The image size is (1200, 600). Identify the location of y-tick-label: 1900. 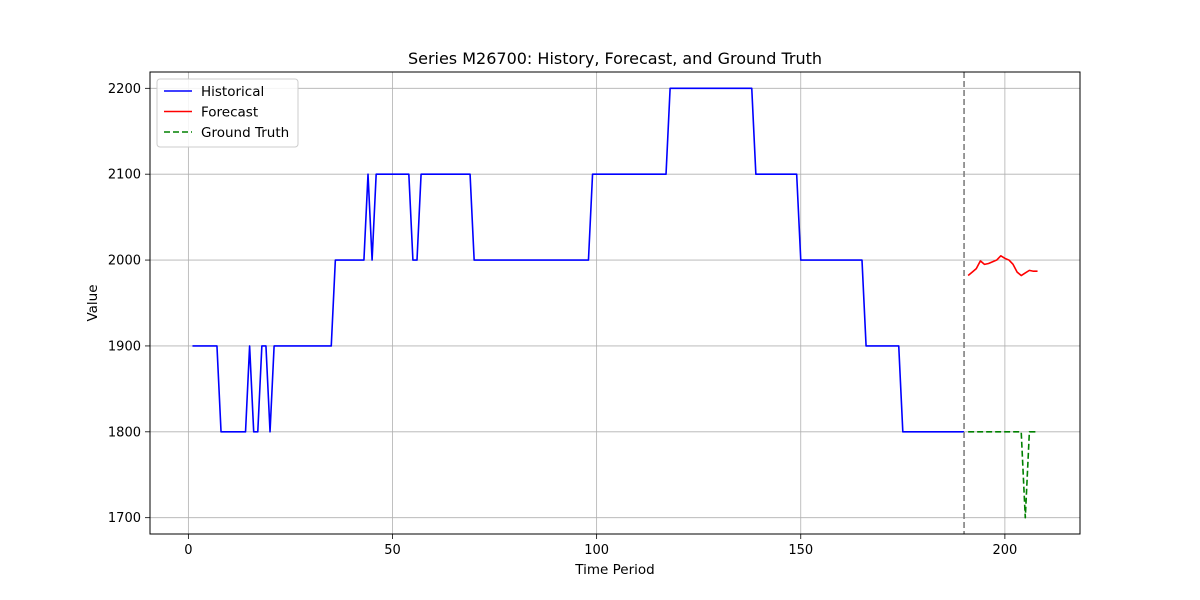
(124, 346).